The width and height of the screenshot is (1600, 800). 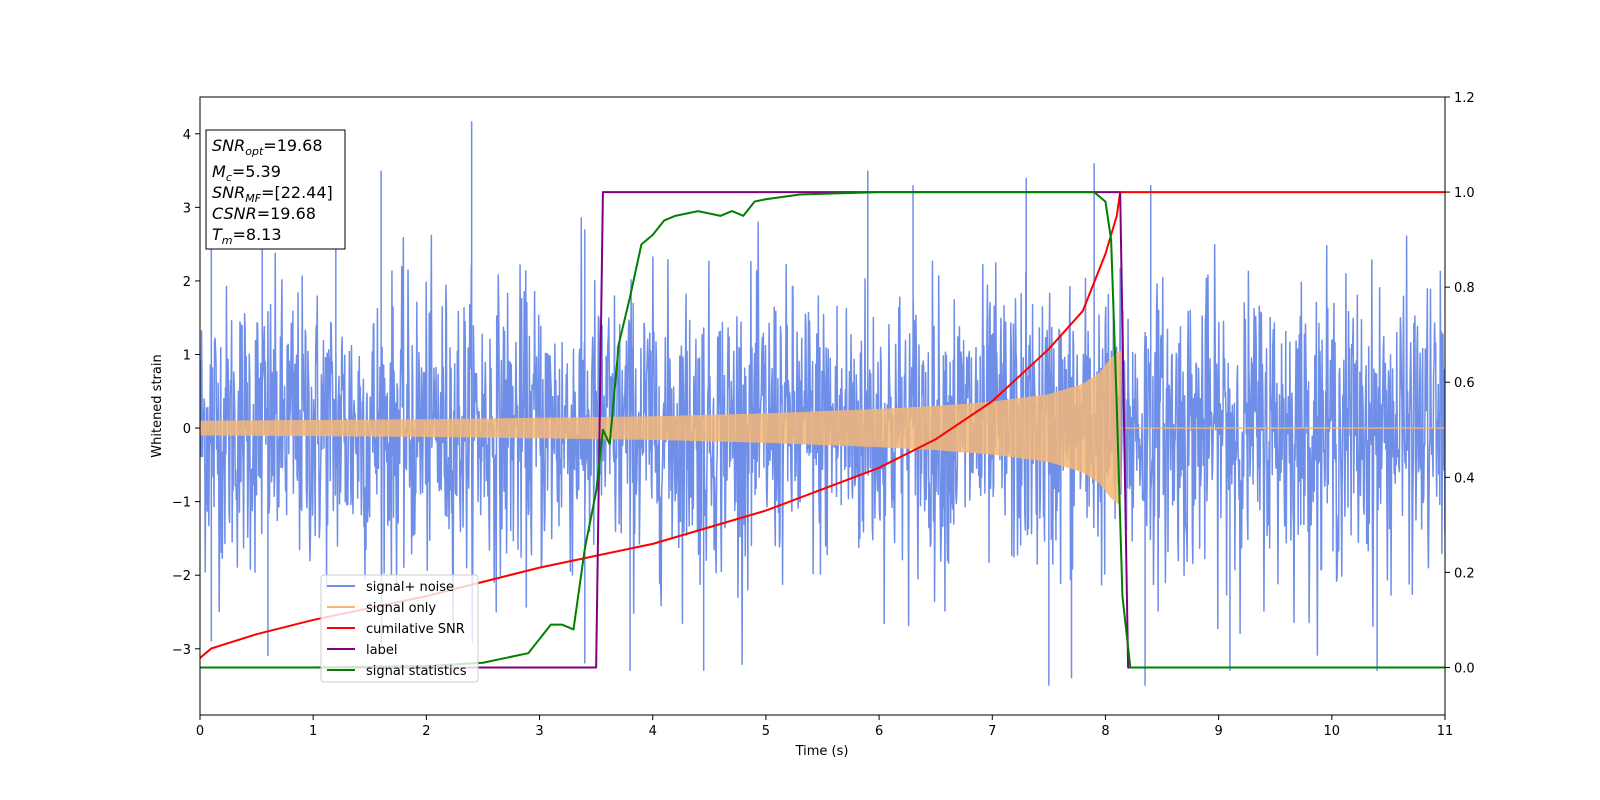 I want to click on legend-frame, so click(x=399, y=628).